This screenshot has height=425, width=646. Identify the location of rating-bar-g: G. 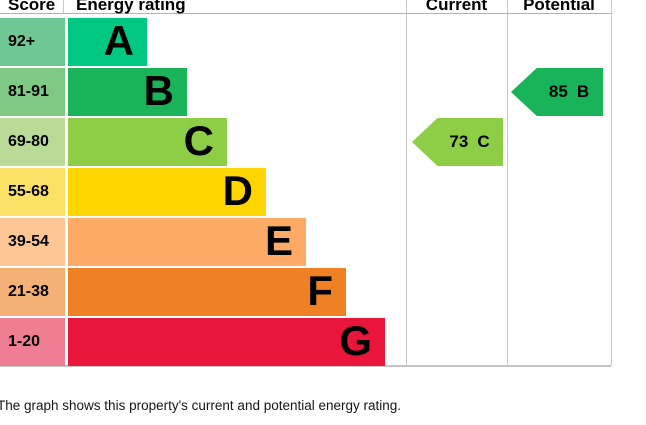
(226, 342).